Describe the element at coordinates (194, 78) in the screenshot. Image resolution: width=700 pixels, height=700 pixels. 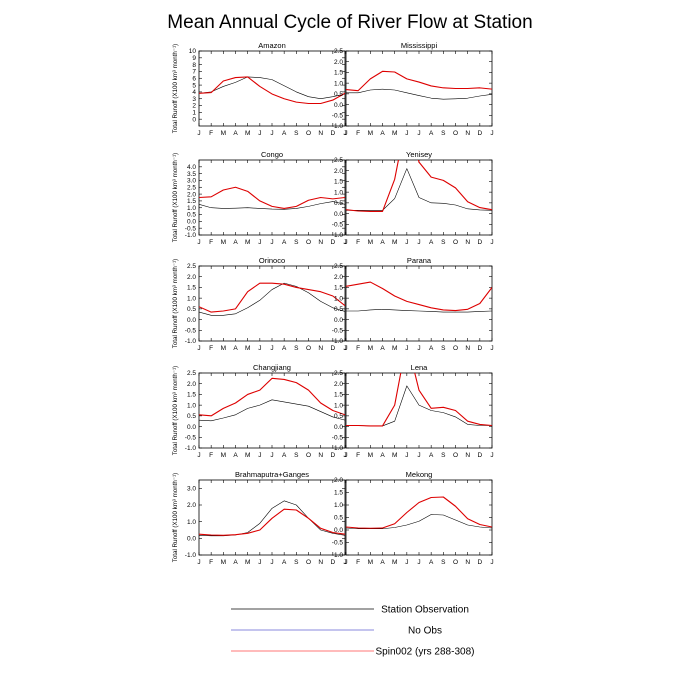
I see `y-tick-label: 6` at that location.